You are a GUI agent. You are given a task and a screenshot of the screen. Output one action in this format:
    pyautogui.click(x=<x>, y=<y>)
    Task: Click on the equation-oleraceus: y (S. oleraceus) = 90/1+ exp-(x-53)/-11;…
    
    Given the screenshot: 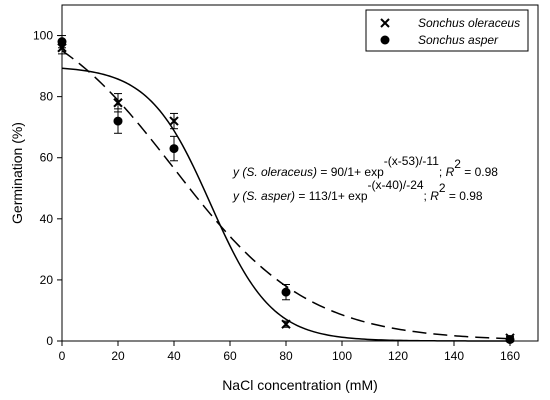 What is the action you would take?
    pyautogui.click(x=365, y=166)
    